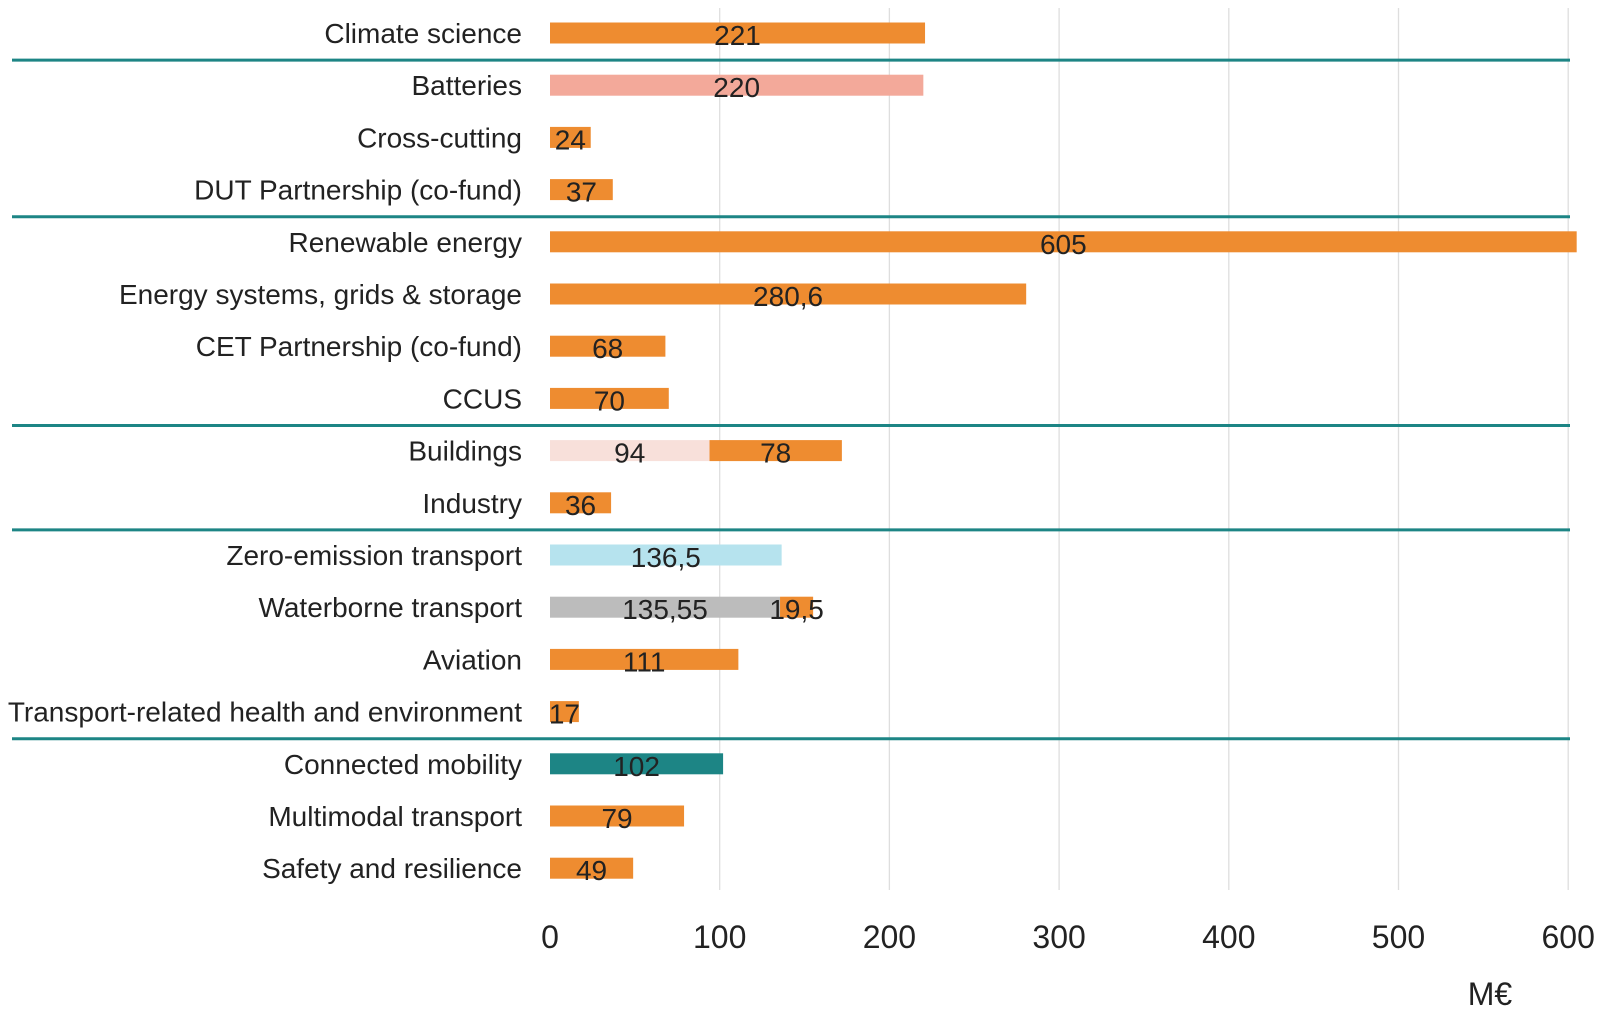 This screenshot has width=1598, height=1015. What do you see at coordinates (736, 87) in the screenshot?
I see `data-label: 220` at bounding box center [736, 87].